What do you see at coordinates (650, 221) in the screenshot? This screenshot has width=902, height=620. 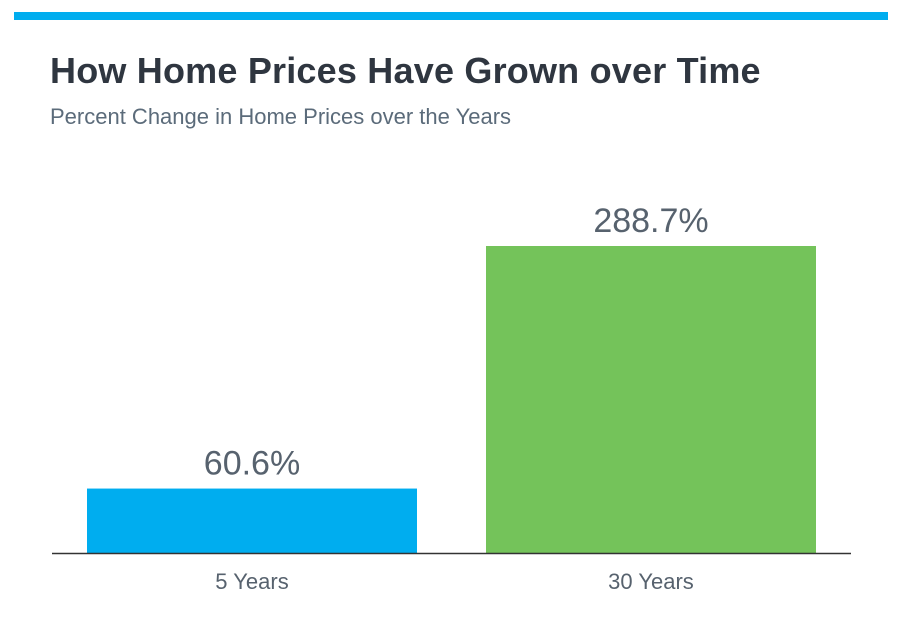 I see `data-label: 288.7%` at bounding box center [650, 221].